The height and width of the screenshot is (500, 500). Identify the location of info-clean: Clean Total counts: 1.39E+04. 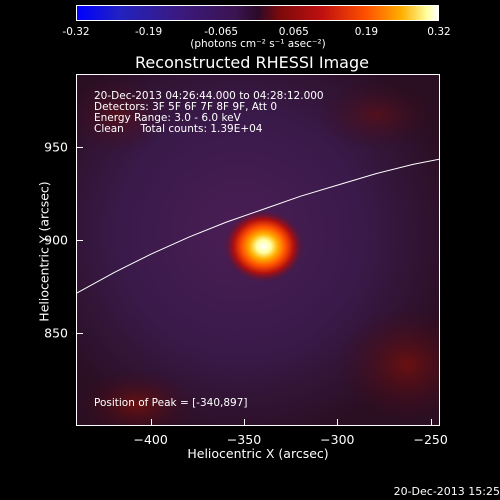
(178, 129).